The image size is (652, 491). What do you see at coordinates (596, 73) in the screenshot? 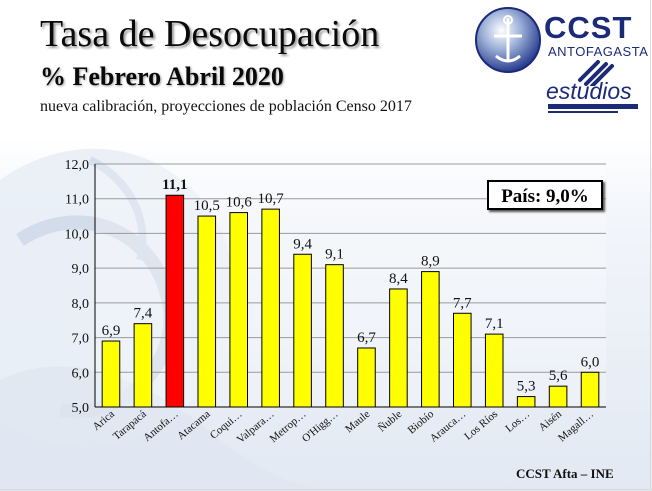
I see `estudios-emblem-icon` at bounding box center [596, 73].